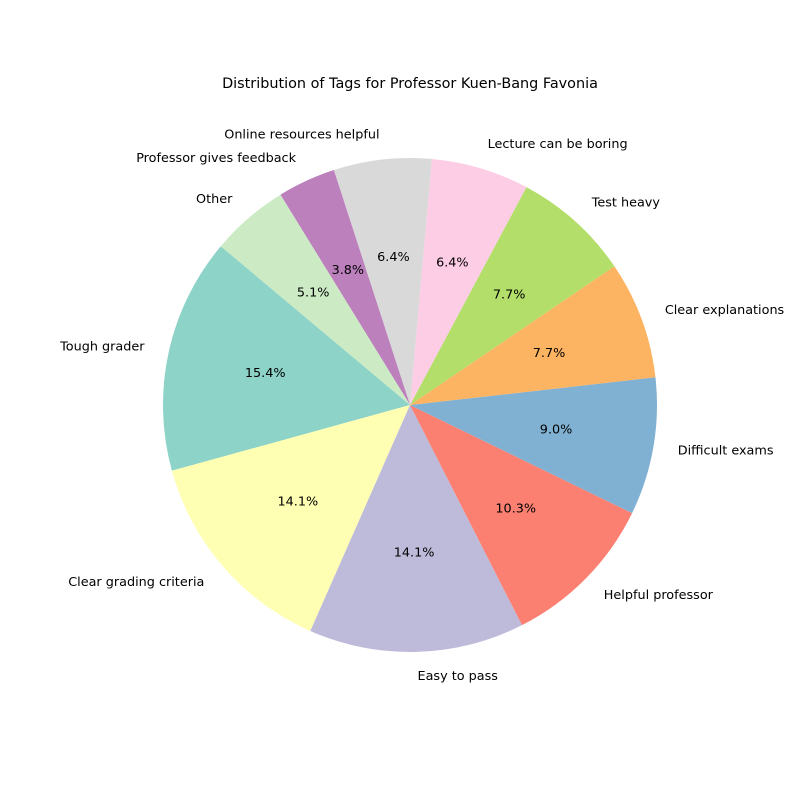  What do you see at coordinates (659, 595) in the screenshot?
I see `slice-label-helpful-professor: Helpful professor` at bounding box center [659, 595].